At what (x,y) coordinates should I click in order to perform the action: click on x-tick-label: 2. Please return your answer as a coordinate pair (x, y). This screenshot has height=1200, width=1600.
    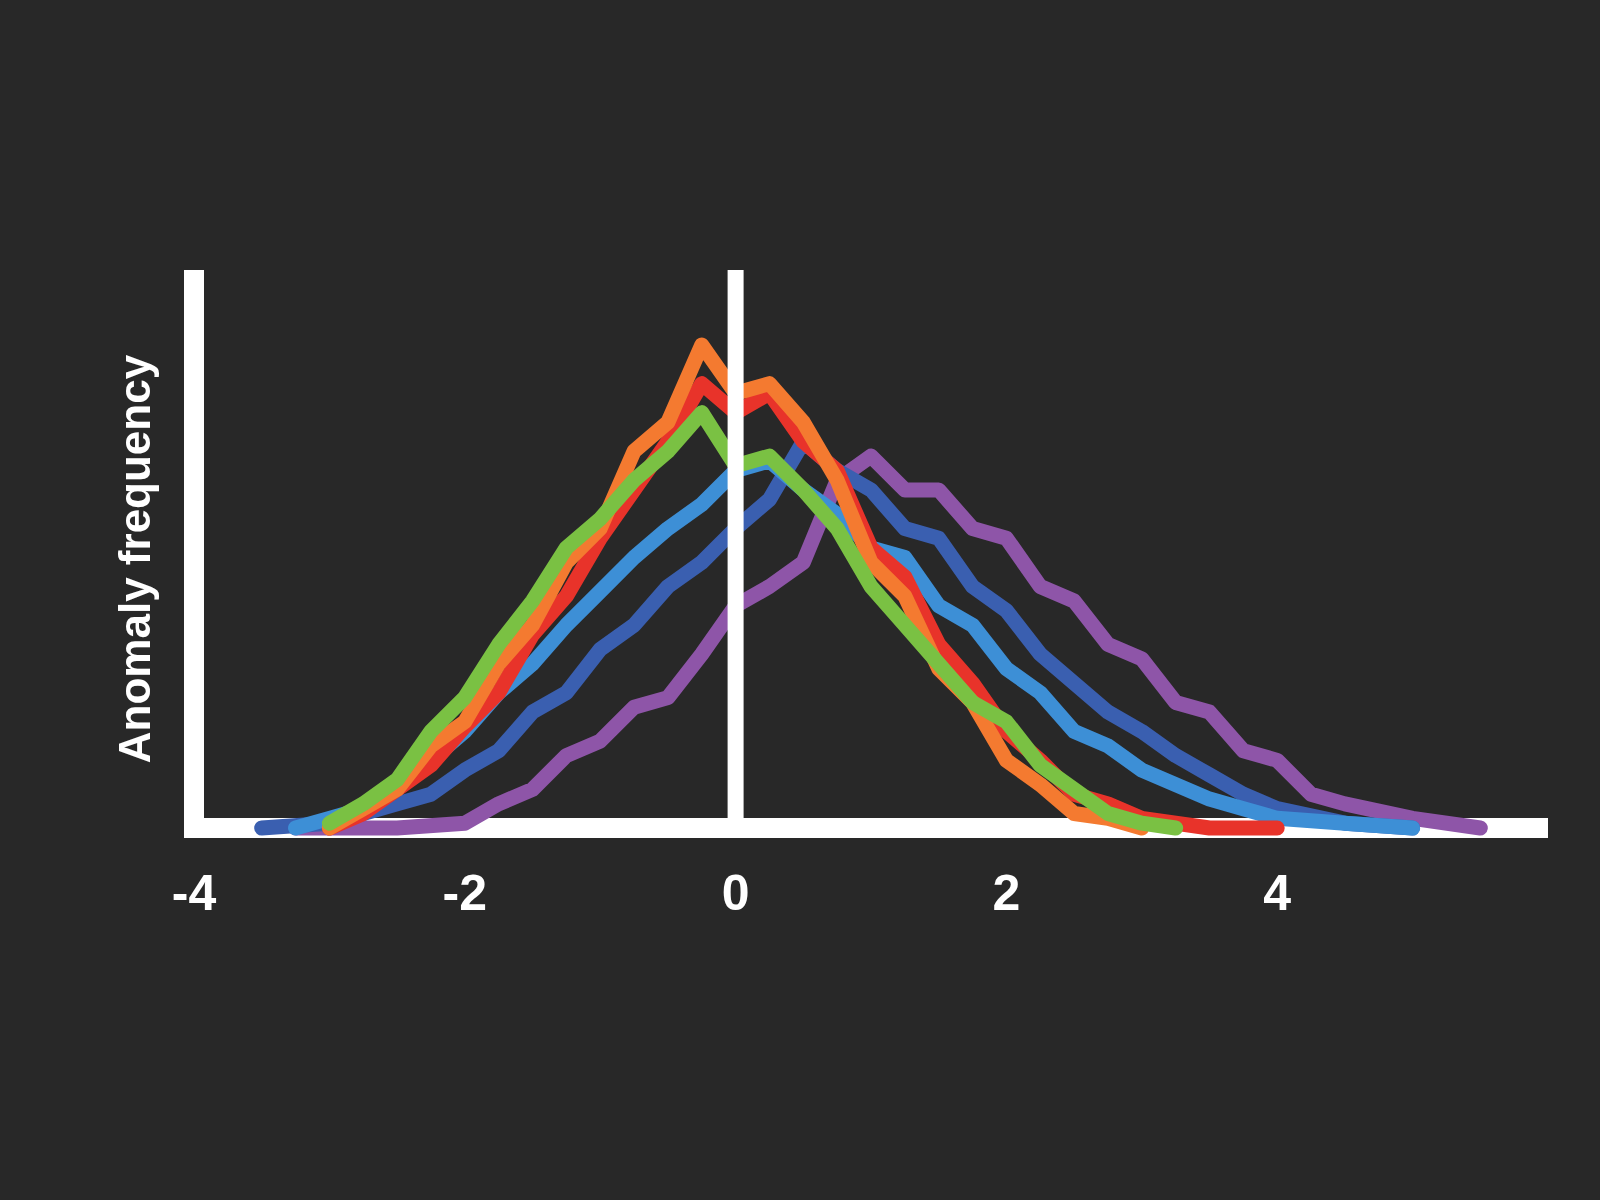
    Looking at the image, I should click on (1006, 893).